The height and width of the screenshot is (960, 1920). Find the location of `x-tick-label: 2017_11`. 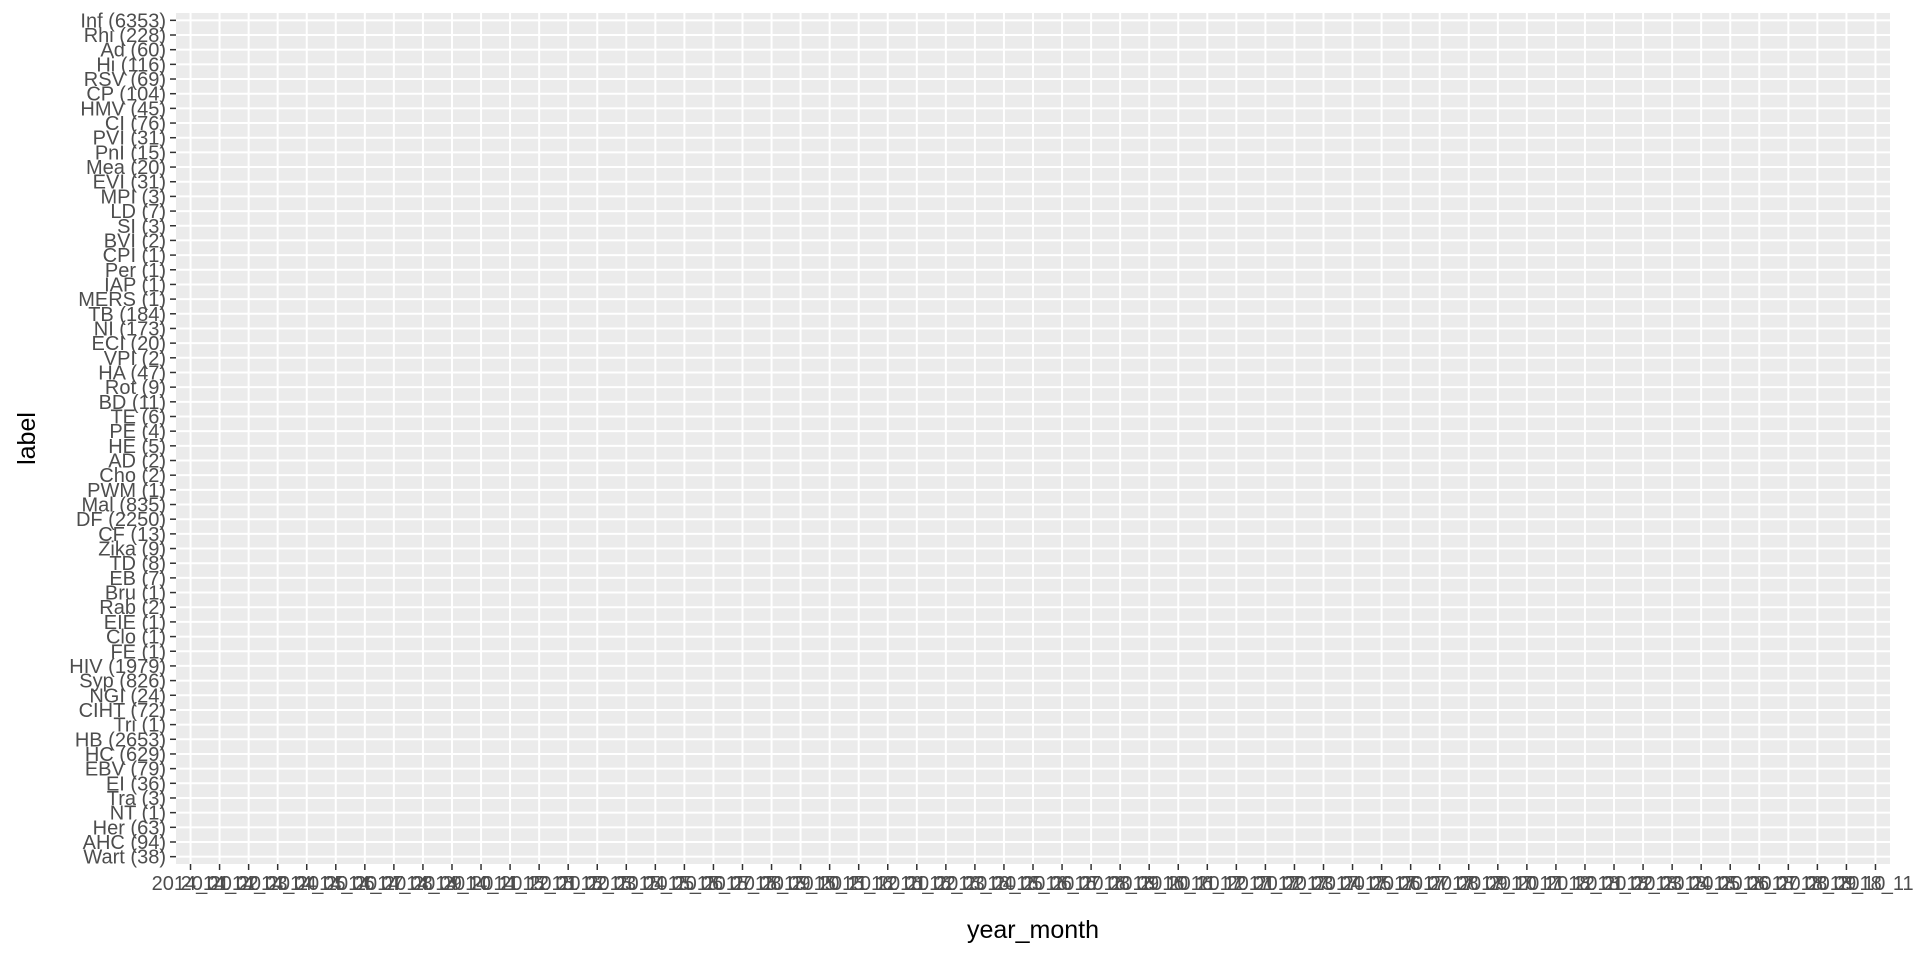

x-tick-label: 2017_11 is located at coordinates (1527, 884).